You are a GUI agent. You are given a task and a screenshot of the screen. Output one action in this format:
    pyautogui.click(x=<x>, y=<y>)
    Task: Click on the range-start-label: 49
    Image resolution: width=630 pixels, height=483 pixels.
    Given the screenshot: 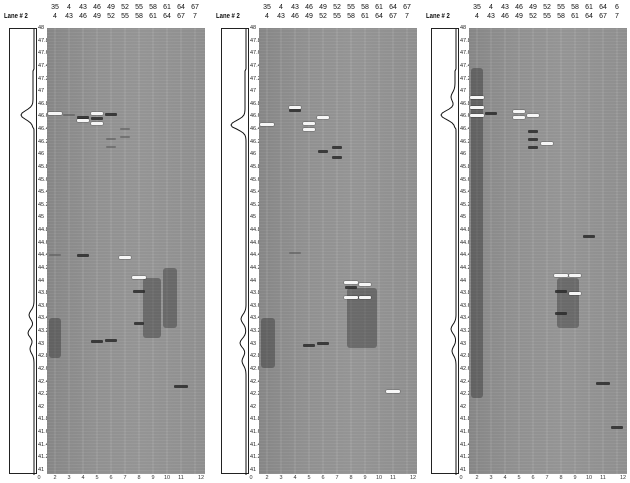 What is the action you would take?
    pyautogui.click(x=111, y=7)
    